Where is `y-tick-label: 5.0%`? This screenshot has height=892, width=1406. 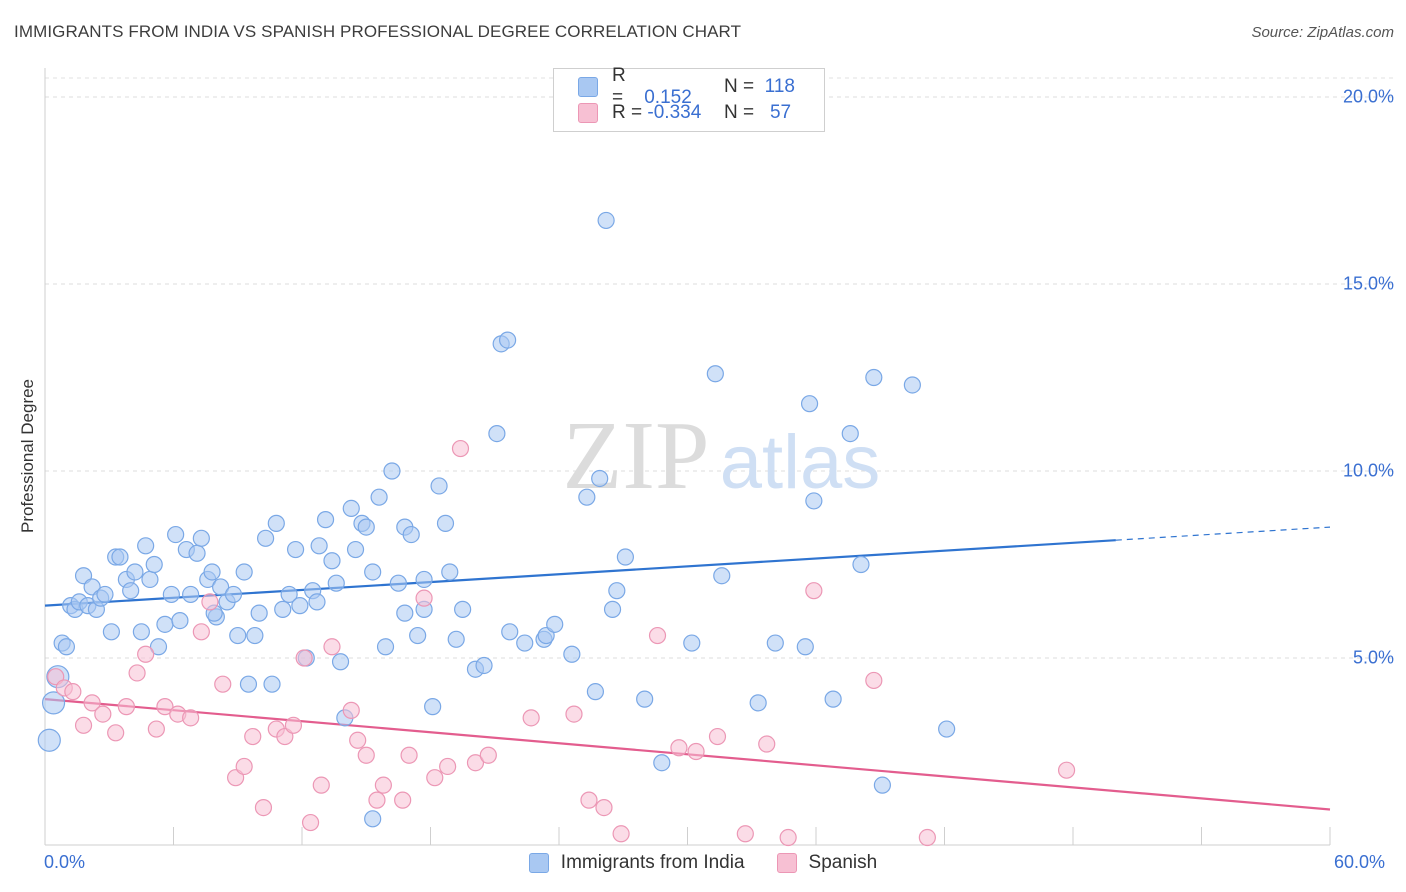 y-tick-label: 5.0% is located at coordinates (1373, 657).